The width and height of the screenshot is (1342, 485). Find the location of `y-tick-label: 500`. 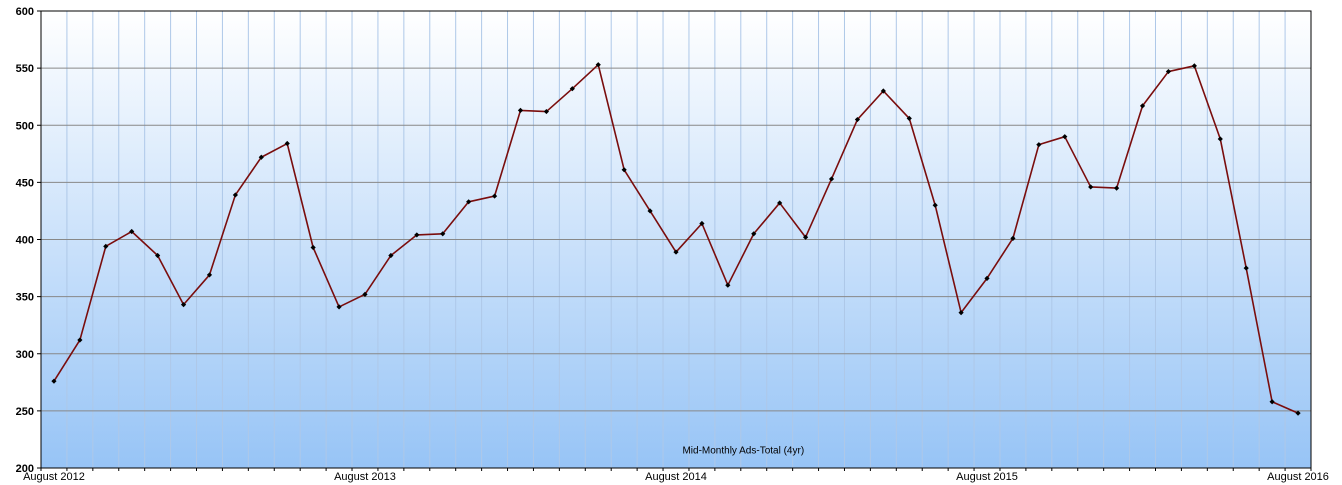

y-tick-label: 500 is located at coordinates (25, 126).